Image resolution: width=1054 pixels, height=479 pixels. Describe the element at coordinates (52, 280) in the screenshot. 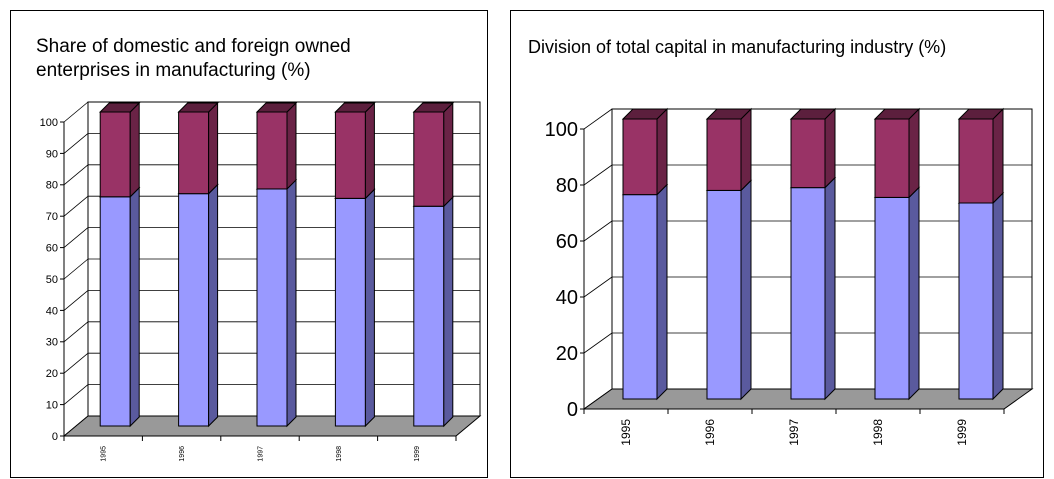

I see `y-tick-label: 50` at that location.